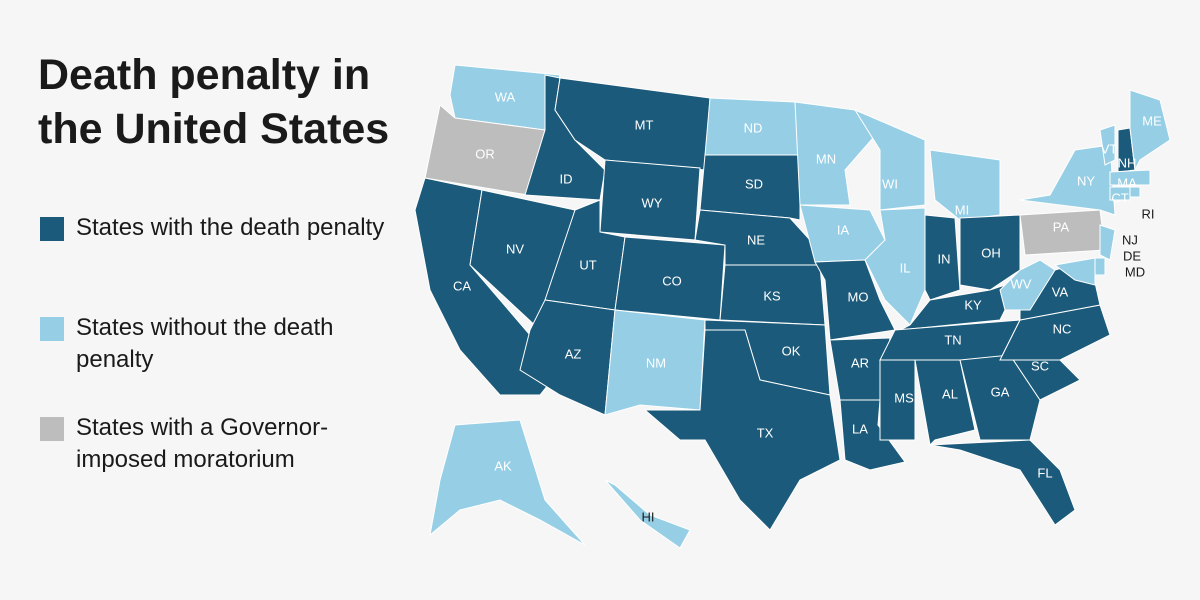 Image resolution: width=1200 pixels, height=600 pixels. I want to click on state-label: MI, so click(962, 209).